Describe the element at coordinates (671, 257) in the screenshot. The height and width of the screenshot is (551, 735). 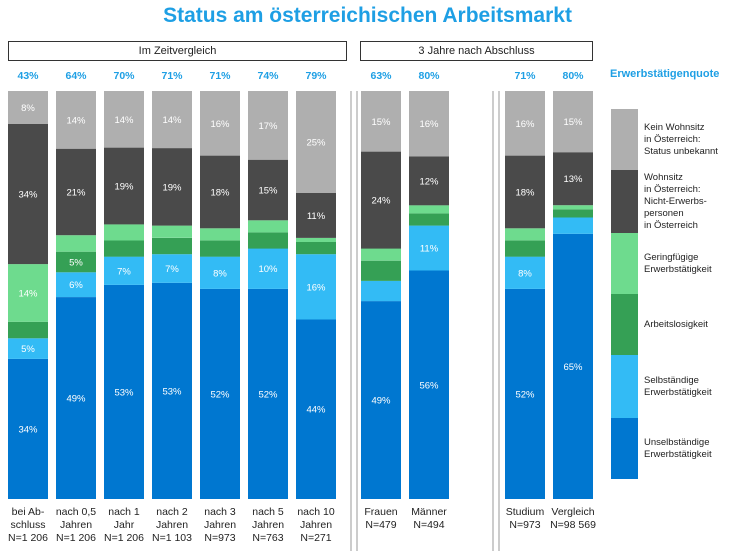
I see `legend-label-line: Geringfügige` at that location.